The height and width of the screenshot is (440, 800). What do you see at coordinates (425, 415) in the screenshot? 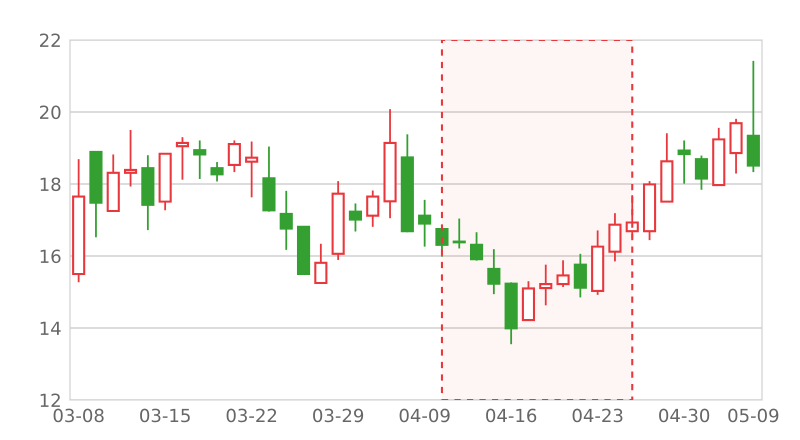
I see `x-tick-label: 04-09` at bounding box center [425, 415].